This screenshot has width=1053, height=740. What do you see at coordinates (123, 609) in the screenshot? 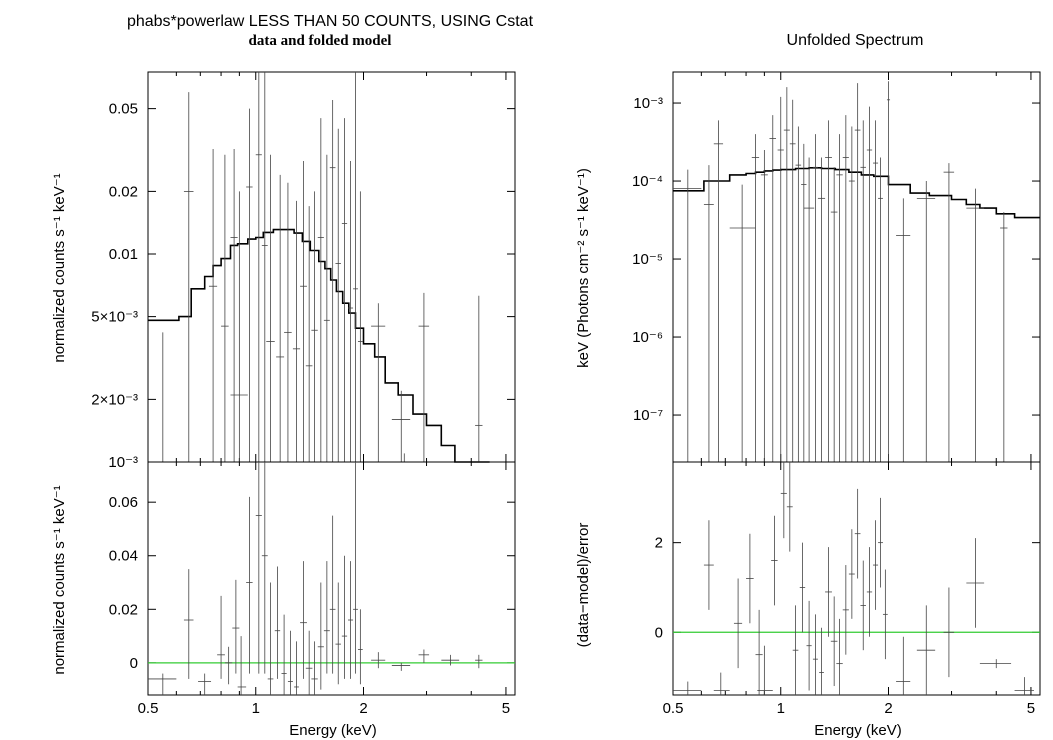
I see `y-tick-label: 0.02` at bounding box center [123, 609].